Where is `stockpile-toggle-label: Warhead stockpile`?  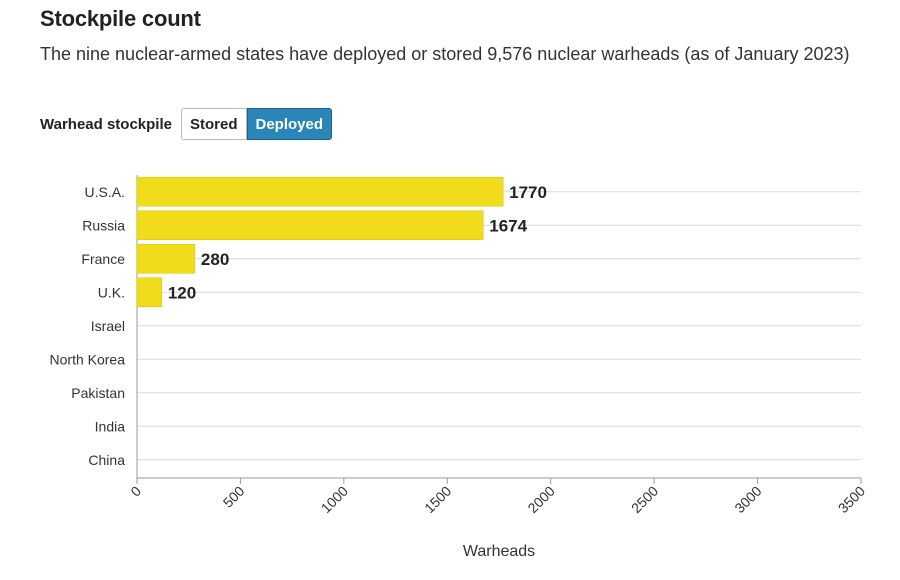
stockpile-toggle-label: Warhead stockpile is located at coordinates (106, 124).